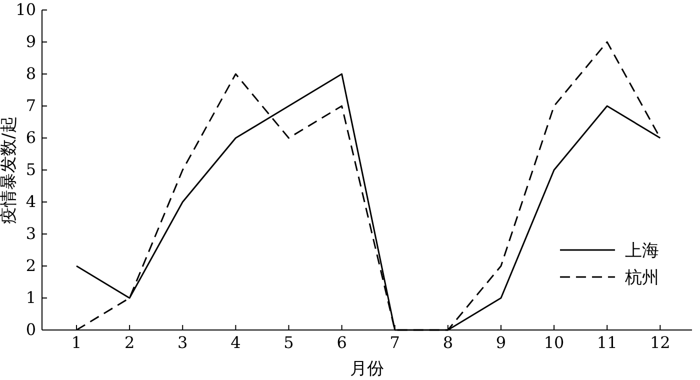 The image size is (700, 380). What do you see at coordinates (607, 342) in the screenshot?
I see `x-tick-label: 11` at bounding box center [607, 342].